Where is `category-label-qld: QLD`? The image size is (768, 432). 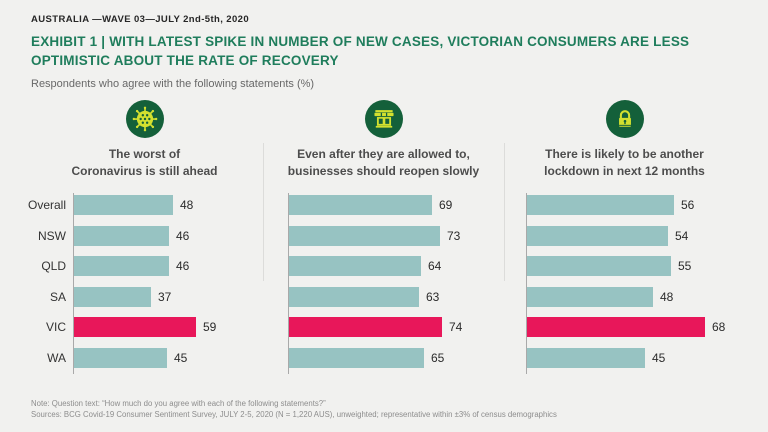
category-label-qld: QLD is located at coordinates (53, 266).